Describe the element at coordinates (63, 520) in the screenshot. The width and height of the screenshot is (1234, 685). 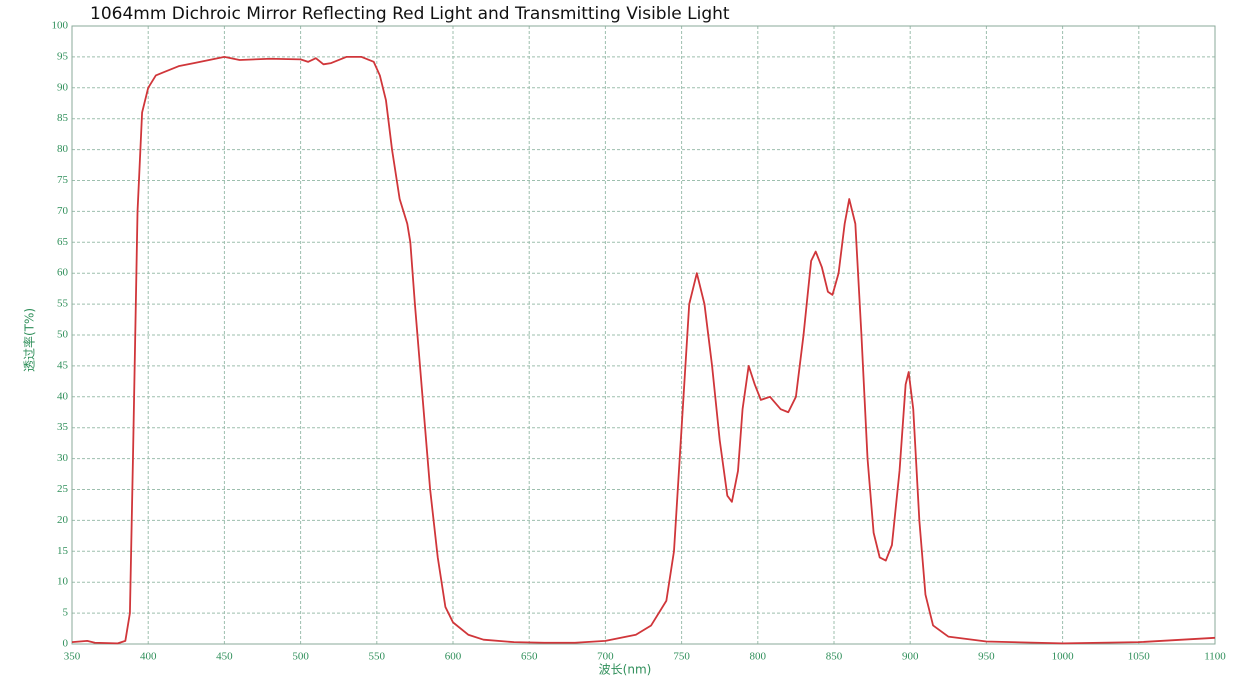
I see `y-tick-label: 20` at that location.